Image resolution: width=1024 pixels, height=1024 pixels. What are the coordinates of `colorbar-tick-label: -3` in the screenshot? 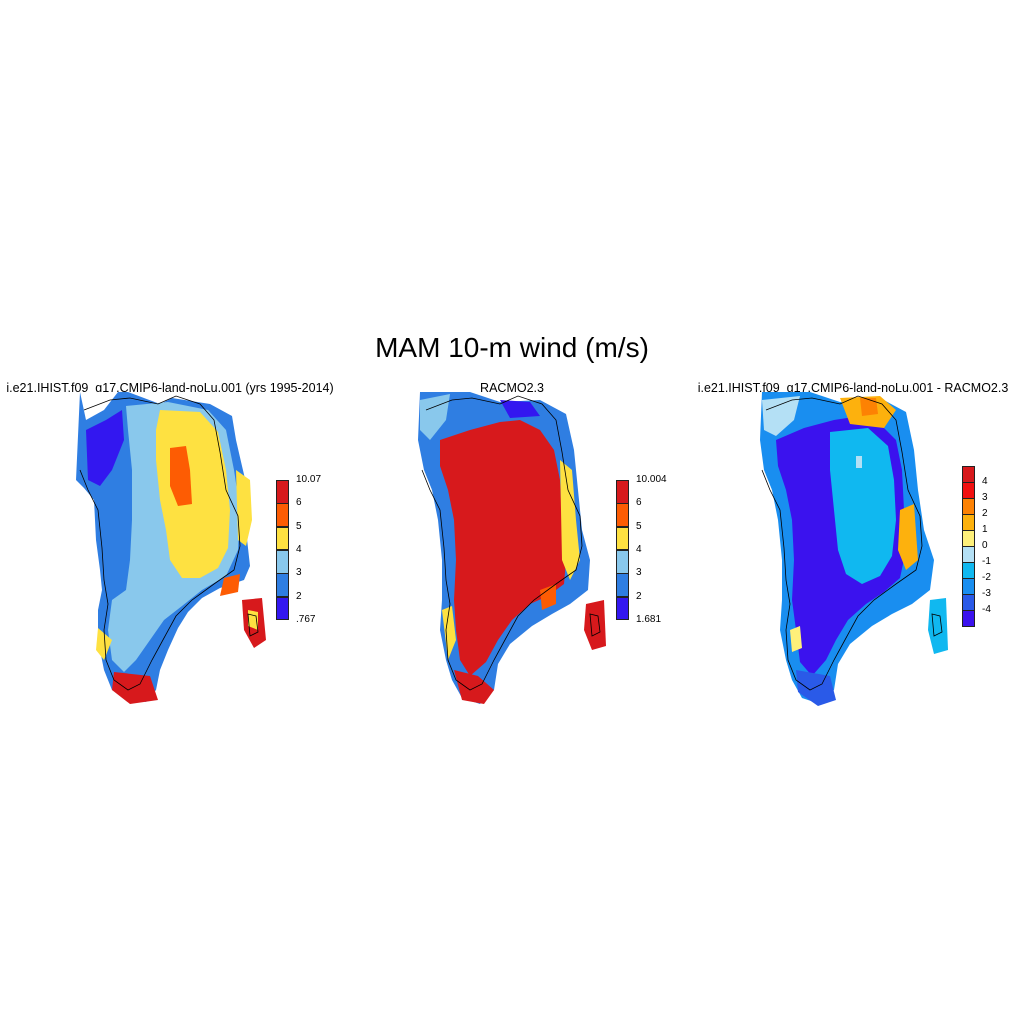 It's located at (986, 593).